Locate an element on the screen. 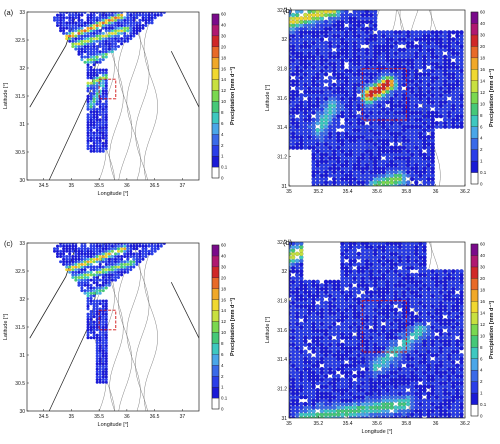 Image resolution: width=500 pixels, height=444 pixels. panel-label: (a) is located at coordinates (9, 12).